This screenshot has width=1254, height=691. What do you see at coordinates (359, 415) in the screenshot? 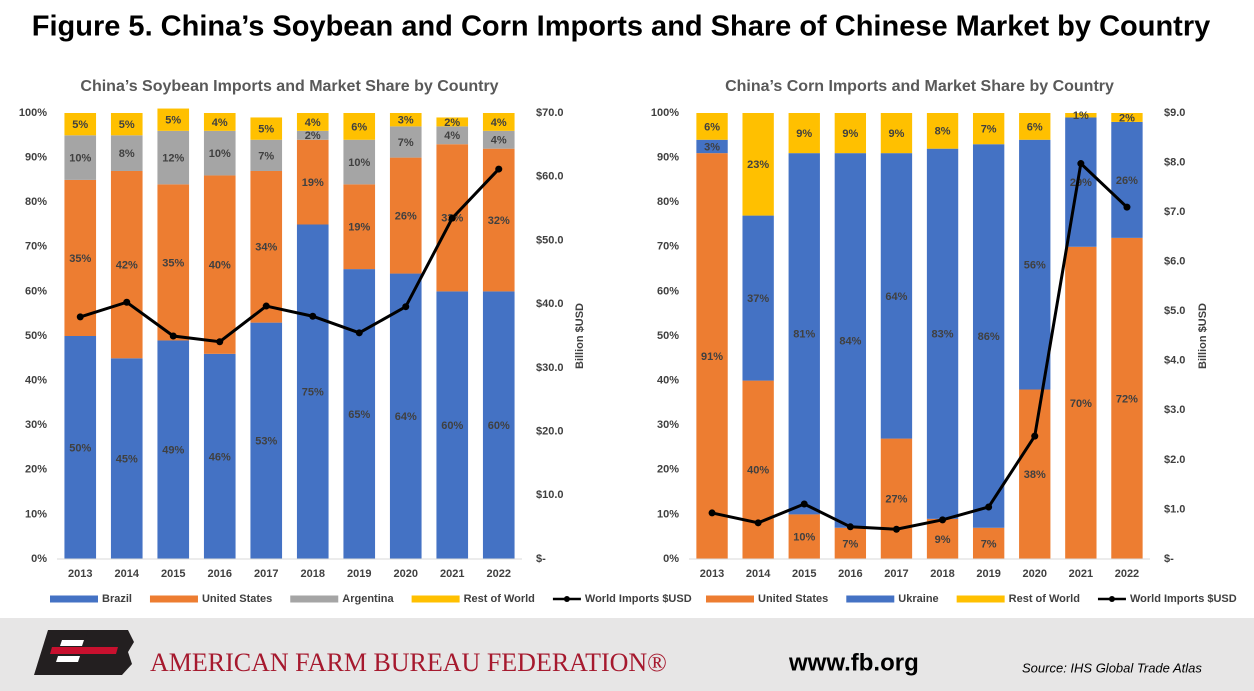
I see `data-label: 65%` at bounding box center [359, 415].